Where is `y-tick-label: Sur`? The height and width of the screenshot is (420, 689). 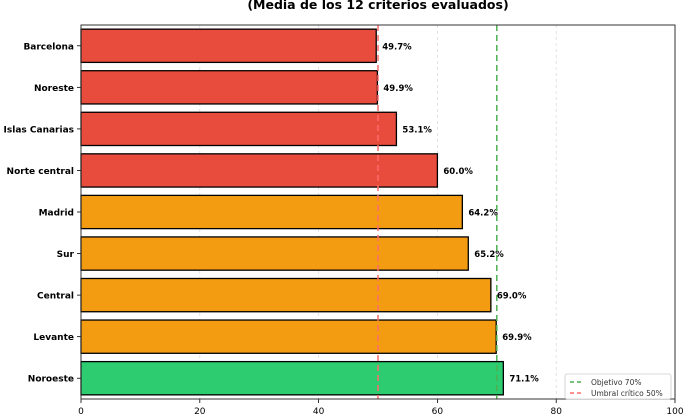 y-tick-label: Sur is located at coordinates (66, 255).